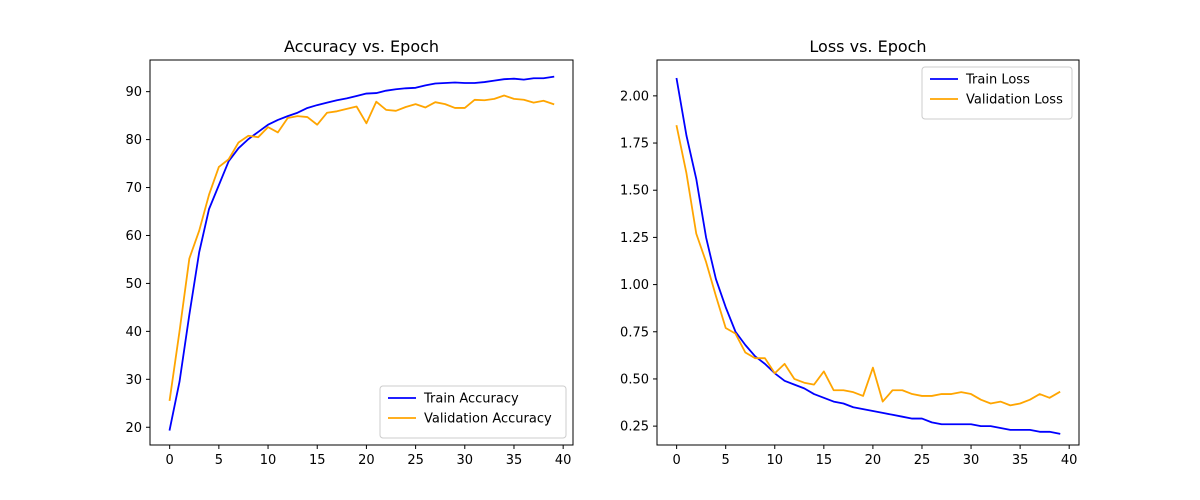 The height and width of the screenshot is (500, 1200). What do you see at coordinates (634, 191) in the screenshot?
I see `y-tick-label: 1.50` at bounding box center [634, 191].